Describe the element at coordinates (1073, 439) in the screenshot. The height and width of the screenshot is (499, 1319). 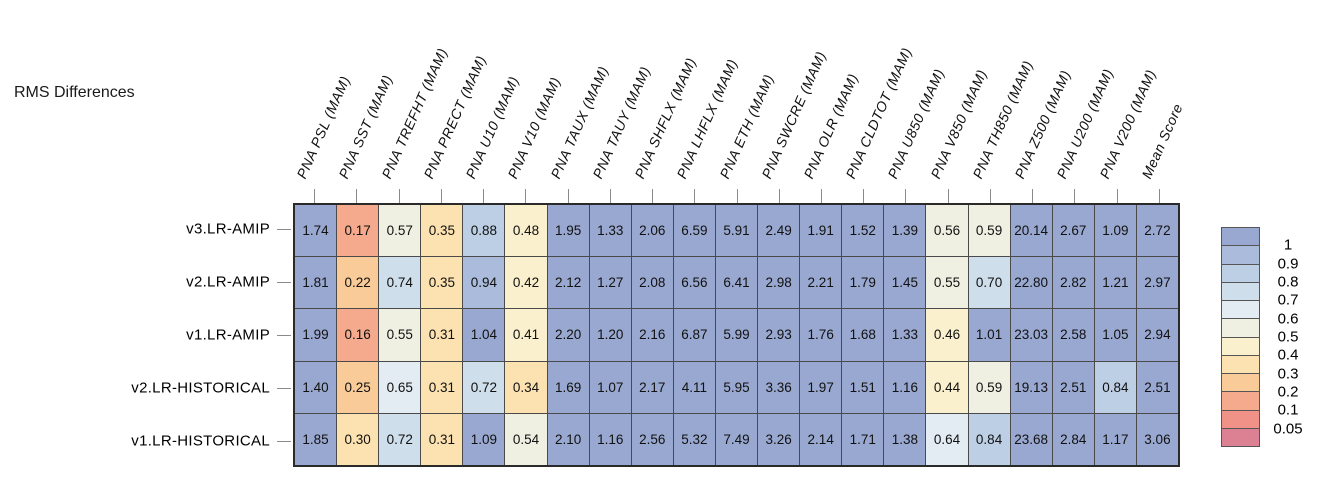
I see `heatmap-cell: 2.84` at that location.